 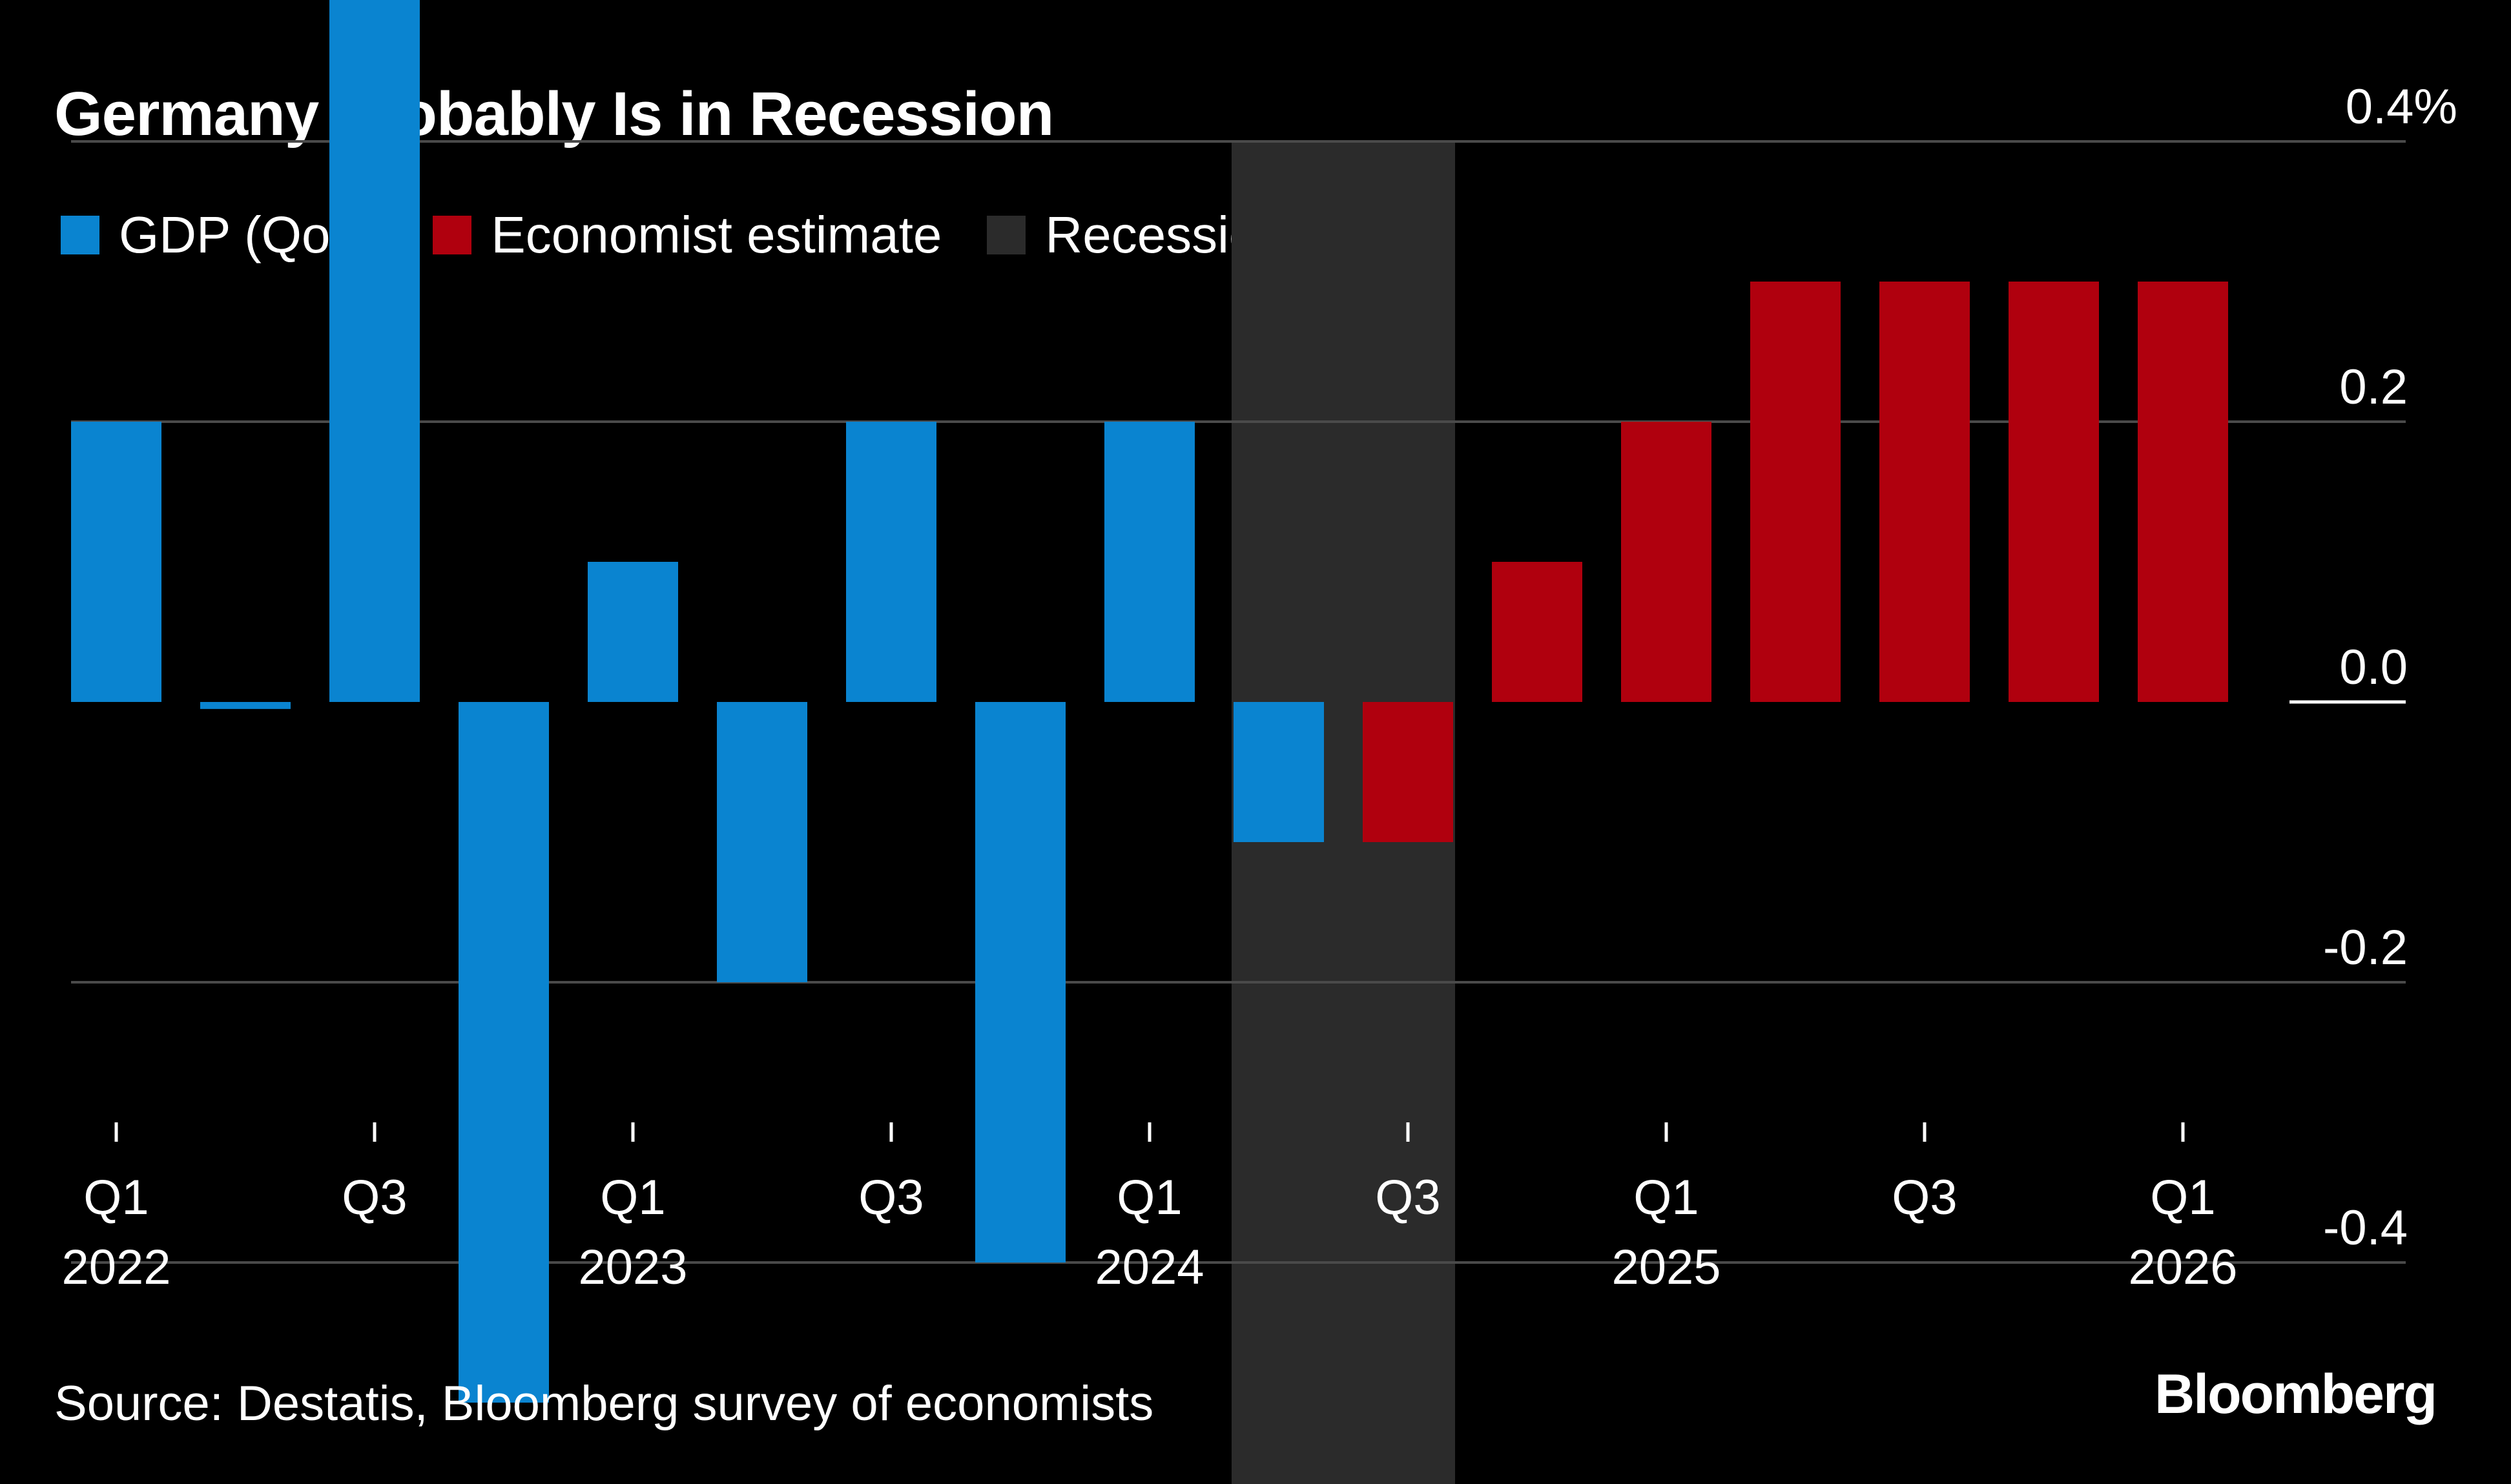 I want to click on legend-item-estimate: Economist estimate, so click(x=687, y=235).